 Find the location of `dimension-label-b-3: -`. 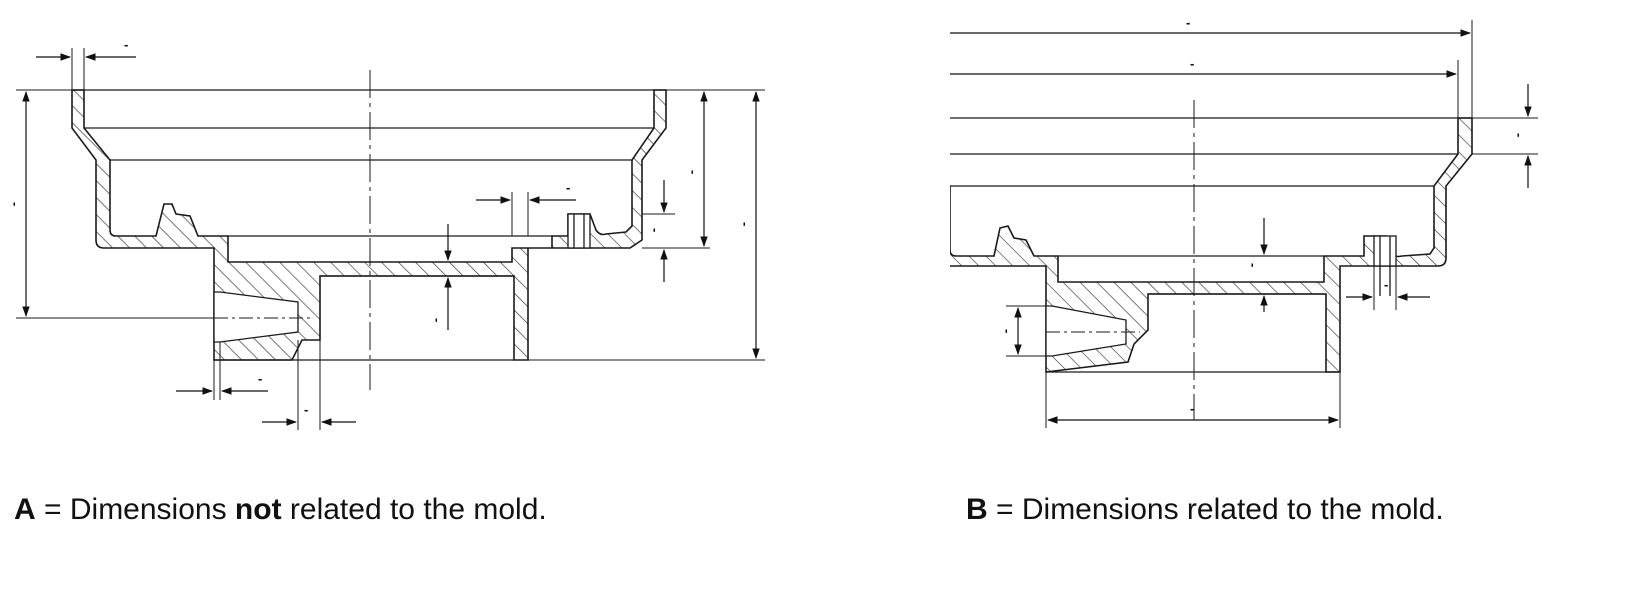

dimension-label-b-3: - is located at coordinates (1519, 135).